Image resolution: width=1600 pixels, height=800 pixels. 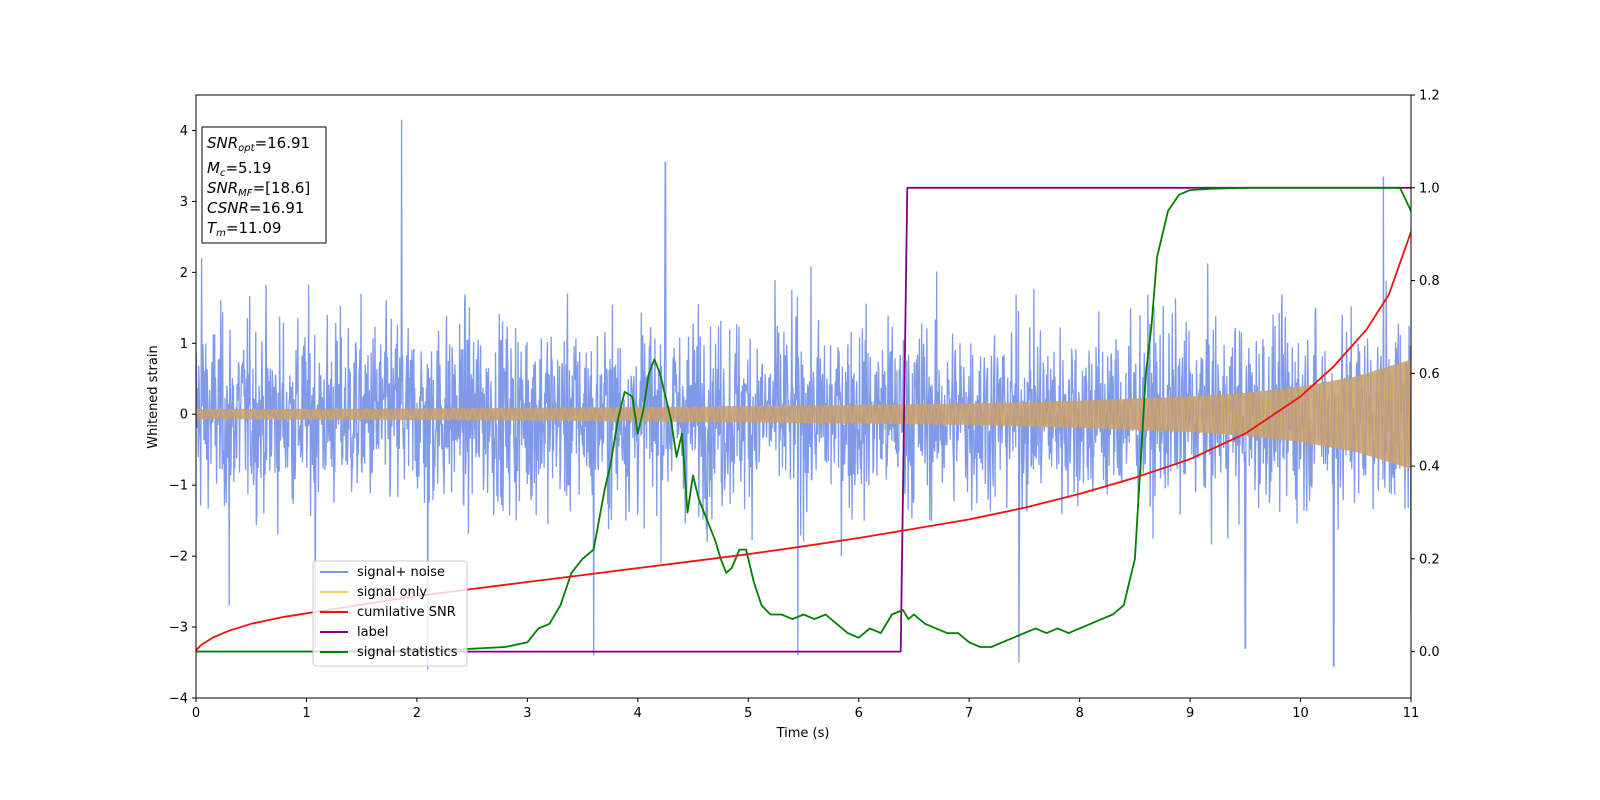 What do you see at coordinates (392, 592) in the screenshot?
I see `legend-label-signal-only: signal only` at bounding box center [392, 592].